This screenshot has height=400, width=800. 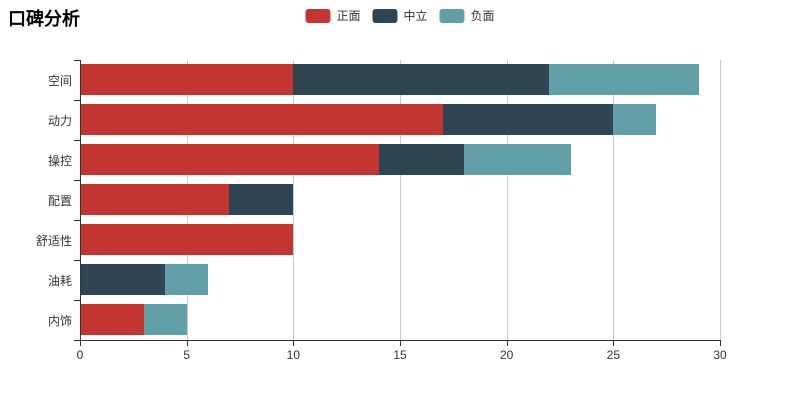 I want to click on legend-label: 中立, so click(x=415, y=16).